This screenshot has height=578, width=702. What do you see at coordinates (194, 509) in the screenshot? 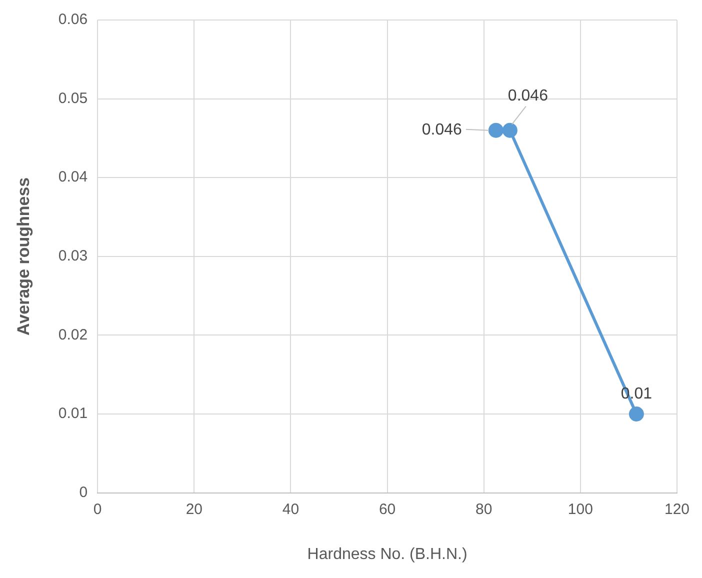
I see `x-tick-label: 20` at bounding box center [194, 509].